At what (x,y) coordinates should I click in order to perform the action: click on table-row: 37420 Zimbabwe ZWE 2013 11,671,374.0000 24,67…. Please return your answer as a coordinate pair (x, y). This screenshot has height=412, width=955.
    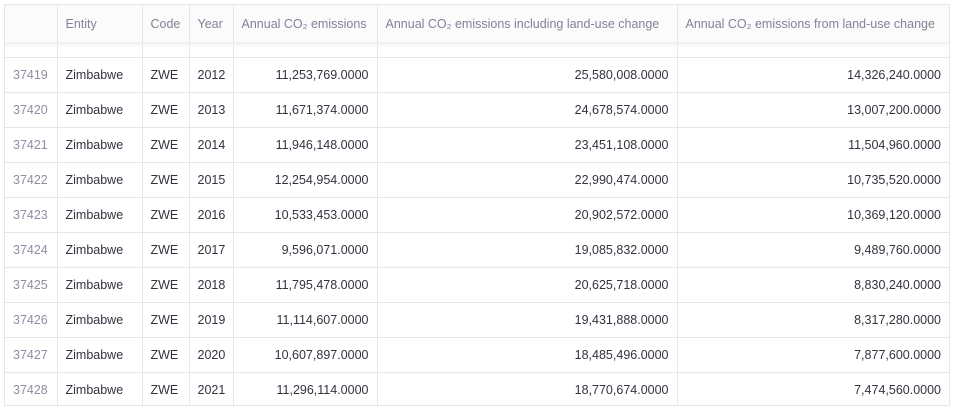
    Looking at the image, I should click on (477, 110).